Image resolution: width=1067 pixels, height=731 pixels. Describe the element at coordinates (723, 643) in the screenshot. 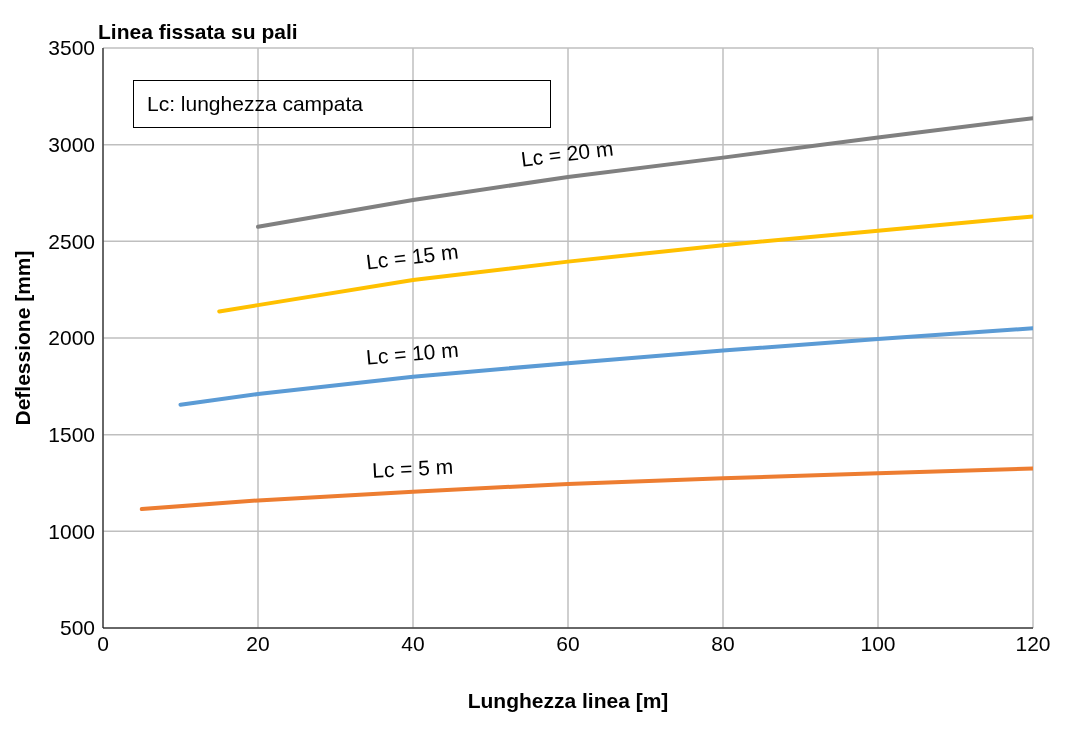

I see `x-tick-label: 80` at that location.